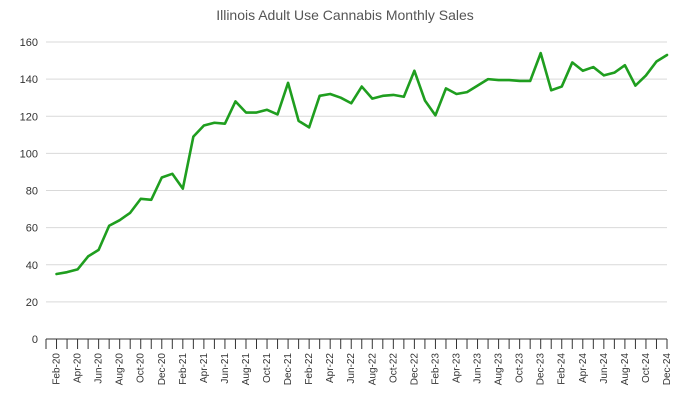 The height and width of the screenshot is (400, 686). What do you see at coordinates (78, 368) in the screenshot?
I see `x-tick-label-Apr-20: Apr-20` at bounding box center [78, 368].